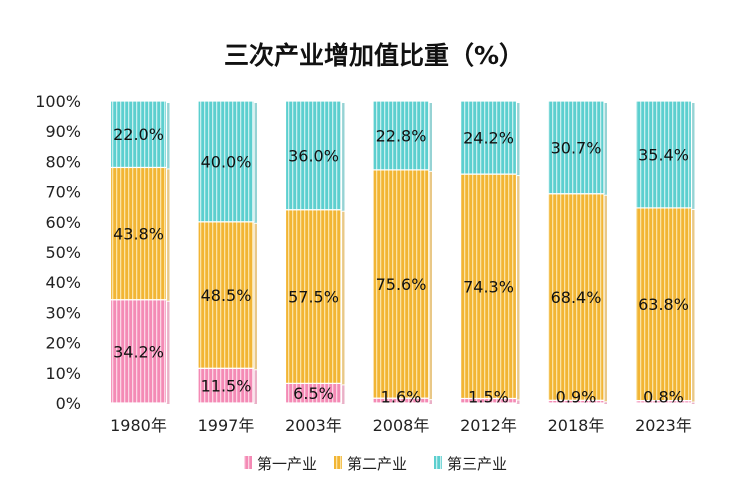  What do you see at coordinates (68, 403) in the screenshot?
I see `y-tick-label: 0%` at bounding box center [68, 403].